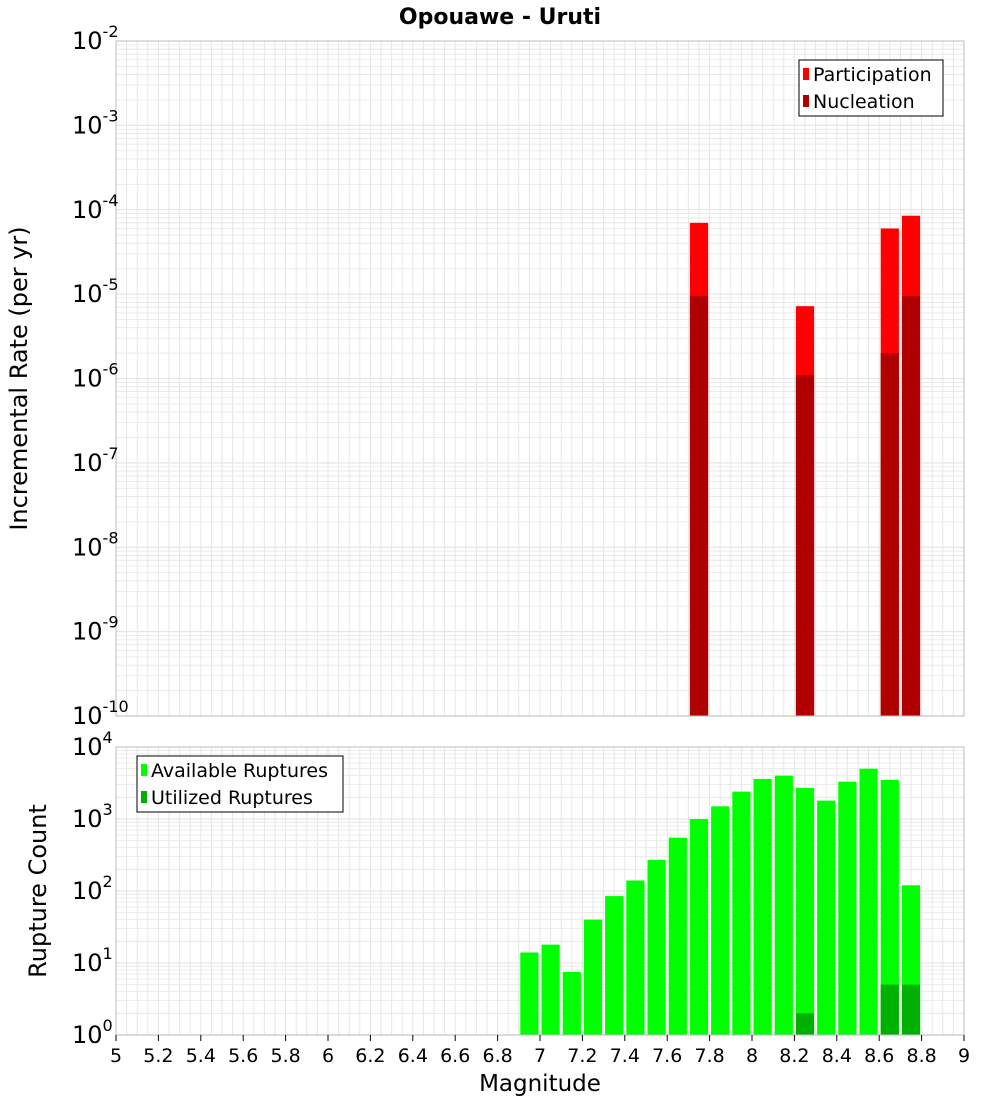 The height and width of the screenshot is (1100, 1000). I want to click on y-tick-label: 10⁻¹⁰, so click(100, 713).